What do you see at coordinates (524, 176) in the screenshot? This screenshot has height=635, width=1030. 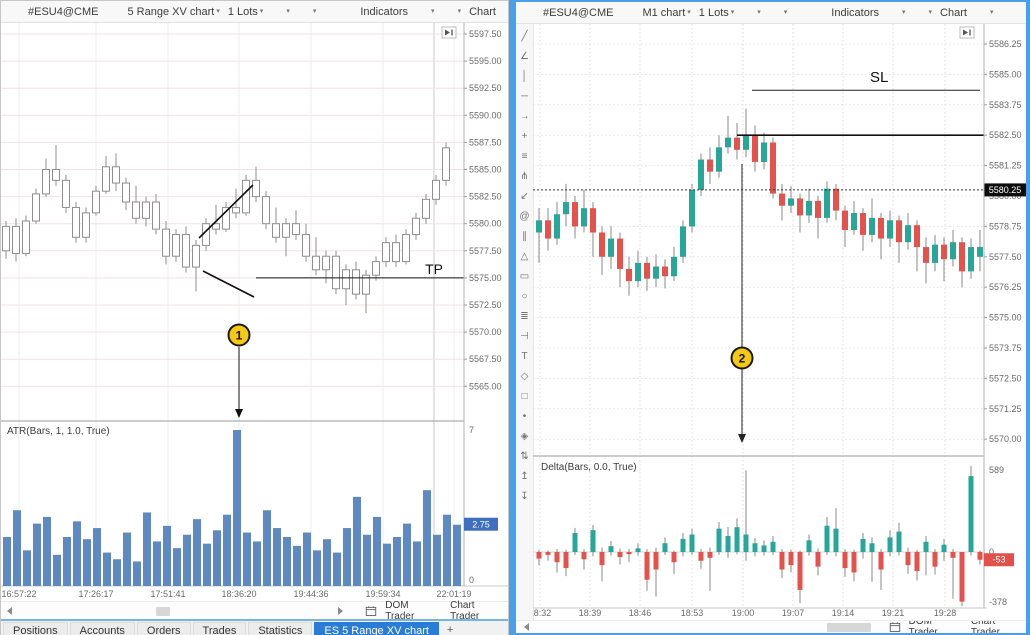 I see `pitchfork-tool-icon: ⋔` at bounding box center [524, 176].